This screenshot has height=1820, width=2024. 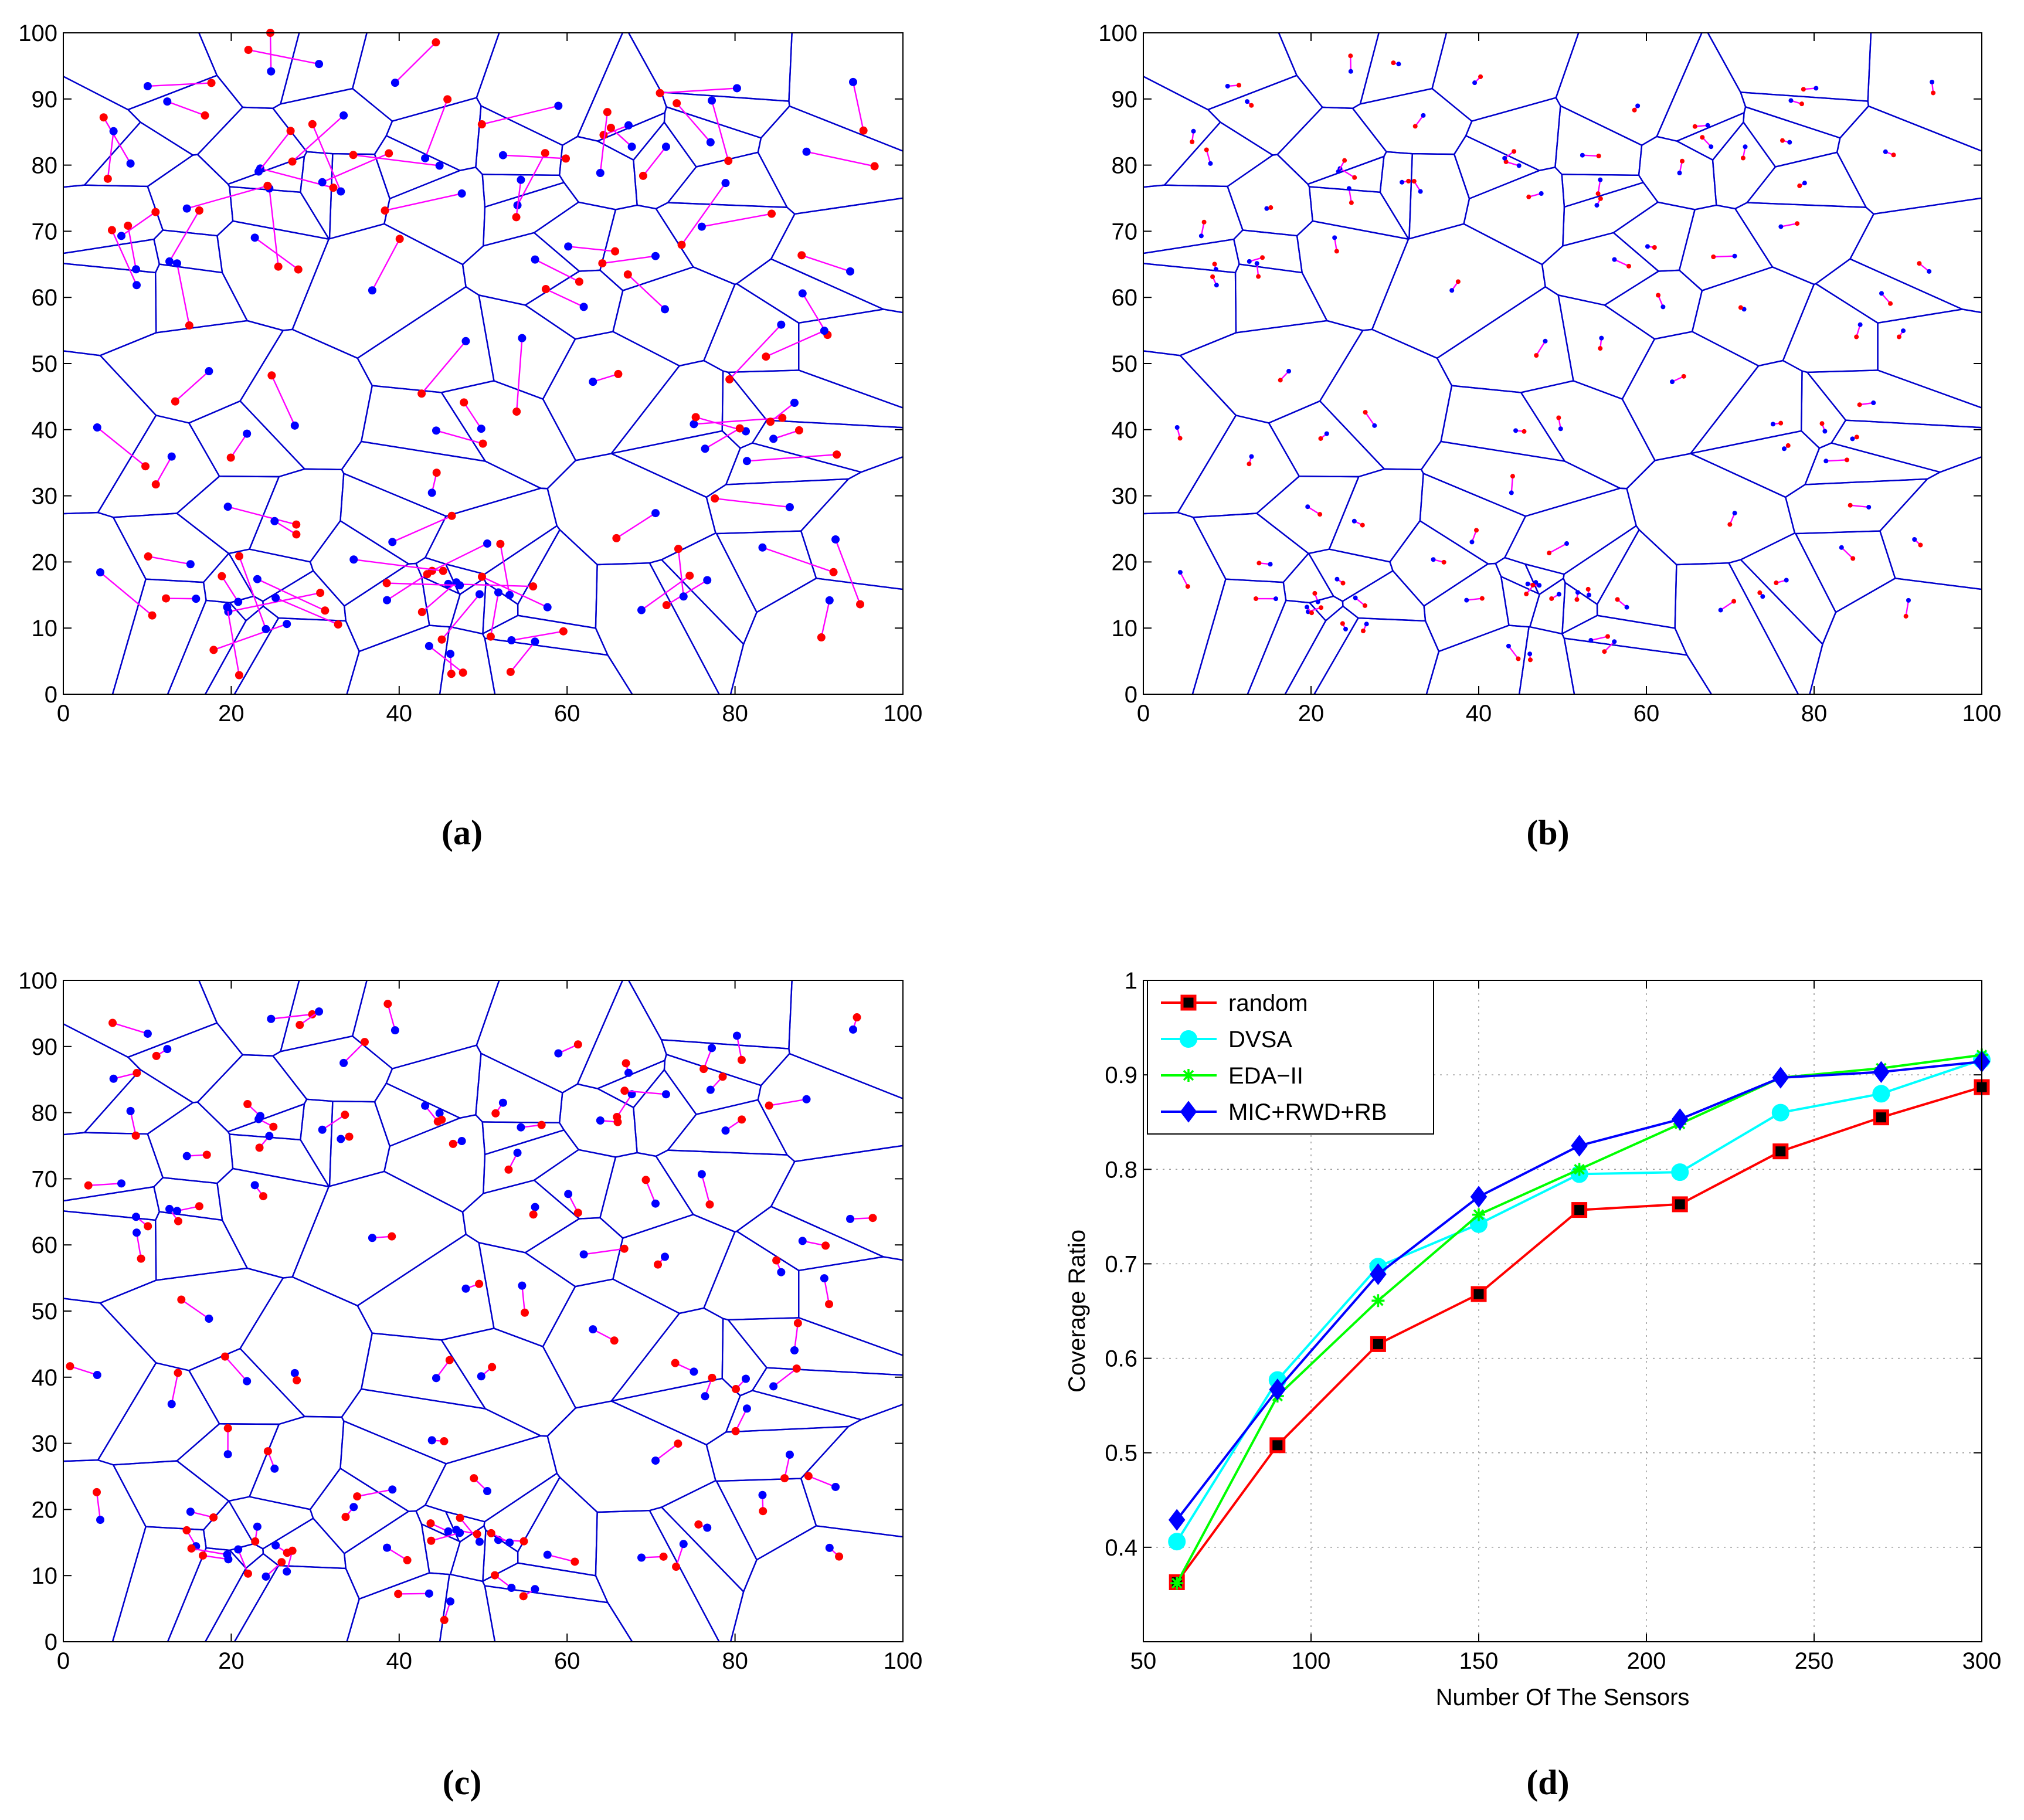 What do you see at coordinates (45, 1444) in the screenshot?
I see `y-tick-label: 30` at bounding box center [45, 1444].